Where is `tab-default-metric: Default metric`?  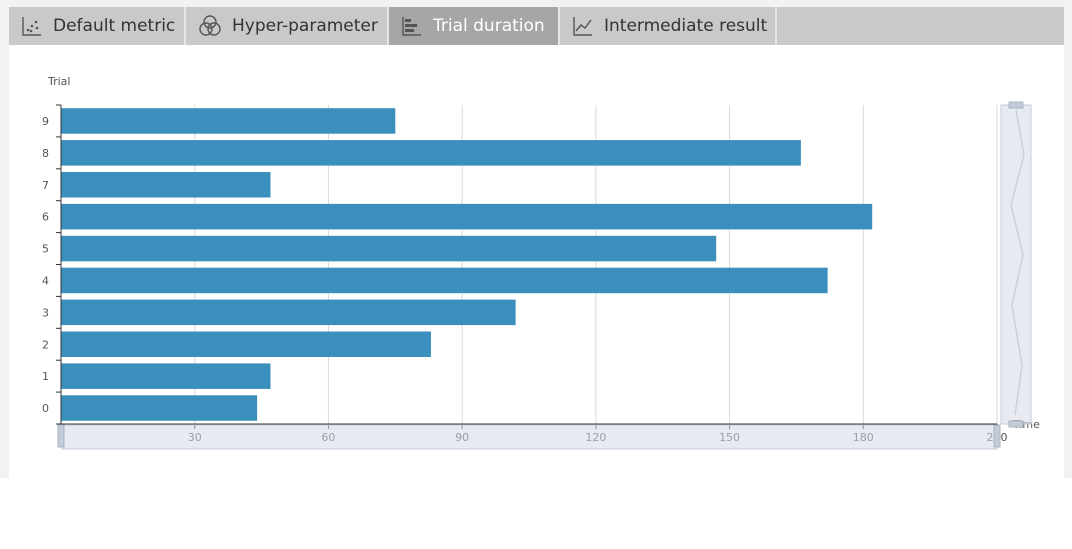 tab-default-metric: Default metric is located at coordinates (97, 26).